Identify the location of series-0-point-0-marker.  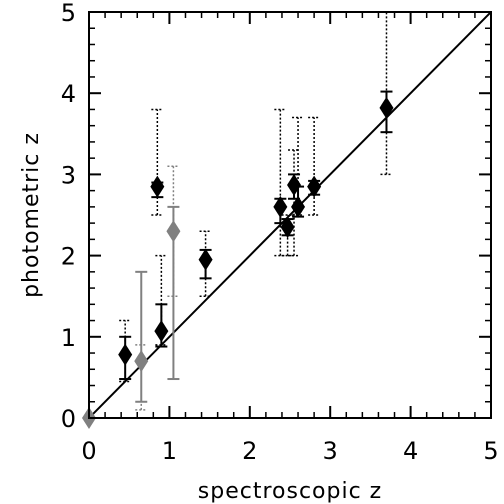
(125, 354).